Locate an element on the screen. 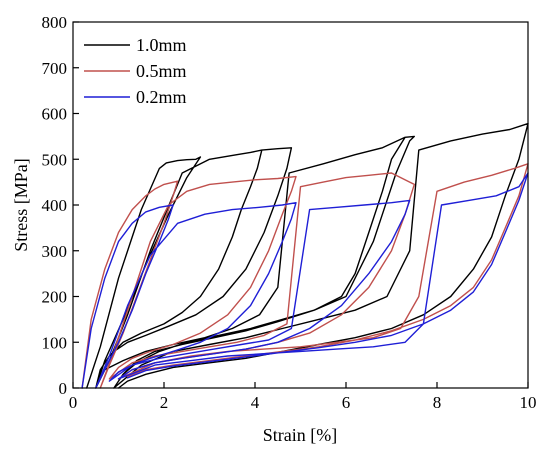 The width and height of the screenshot is (550, 454). y-tick-label: 700 is located at coordinates (55, 68).